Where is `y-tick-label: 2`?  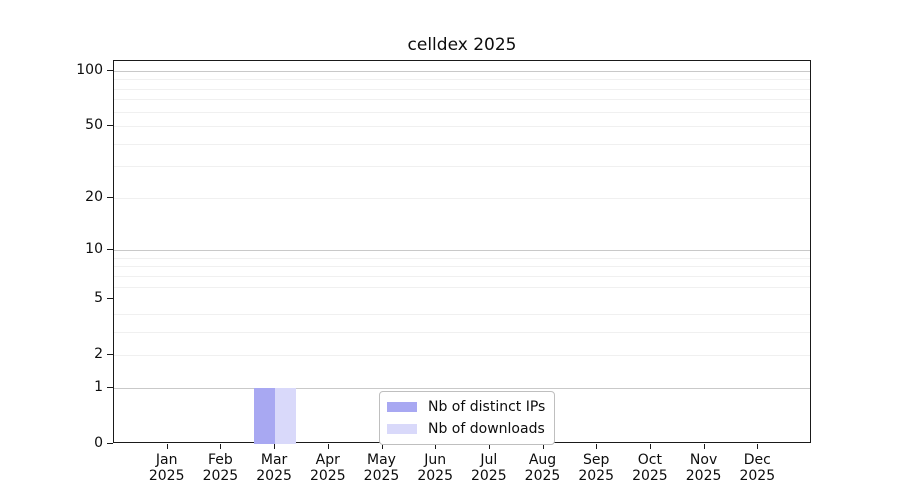 y-tick-label: 2 is located at coordinates (98, 354).